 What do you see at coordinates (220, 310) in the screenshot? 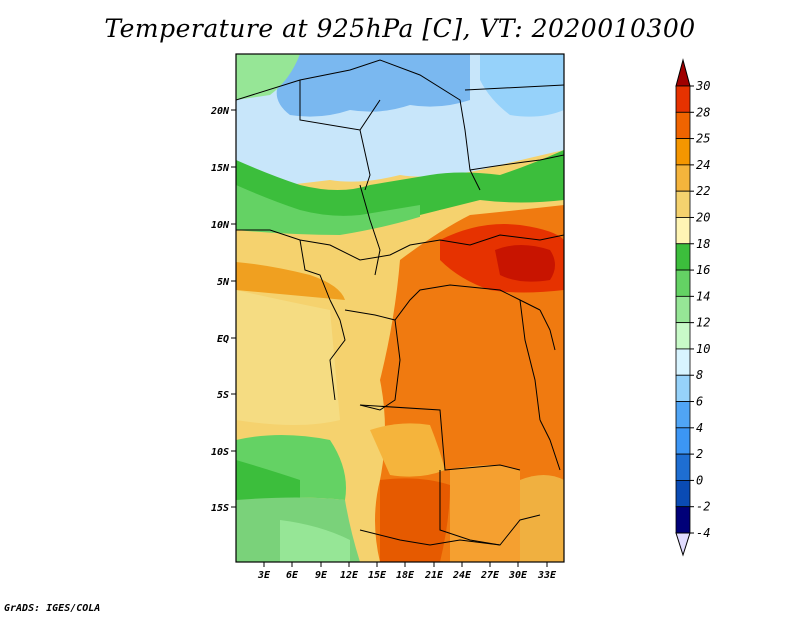
I see `lat-labels: 20N 15N 10N 5N EQ 5S 10S 15S` at bounding box center [220, 310].